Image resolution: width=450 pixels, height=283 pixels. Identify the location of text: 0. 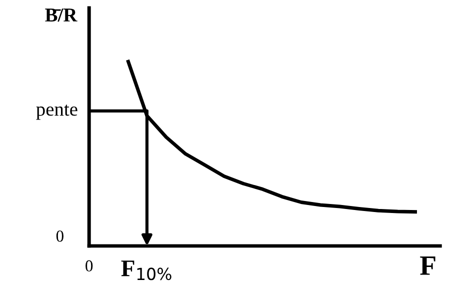
(60, 236).